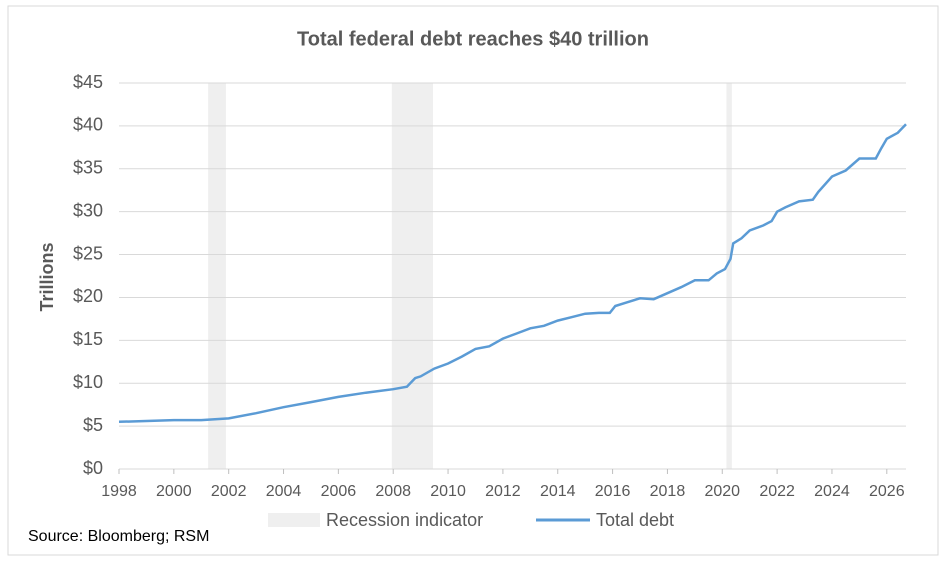 The height and width of the screenshot is (567, 947). I want to click on legend-swatch, so click(294, 520).